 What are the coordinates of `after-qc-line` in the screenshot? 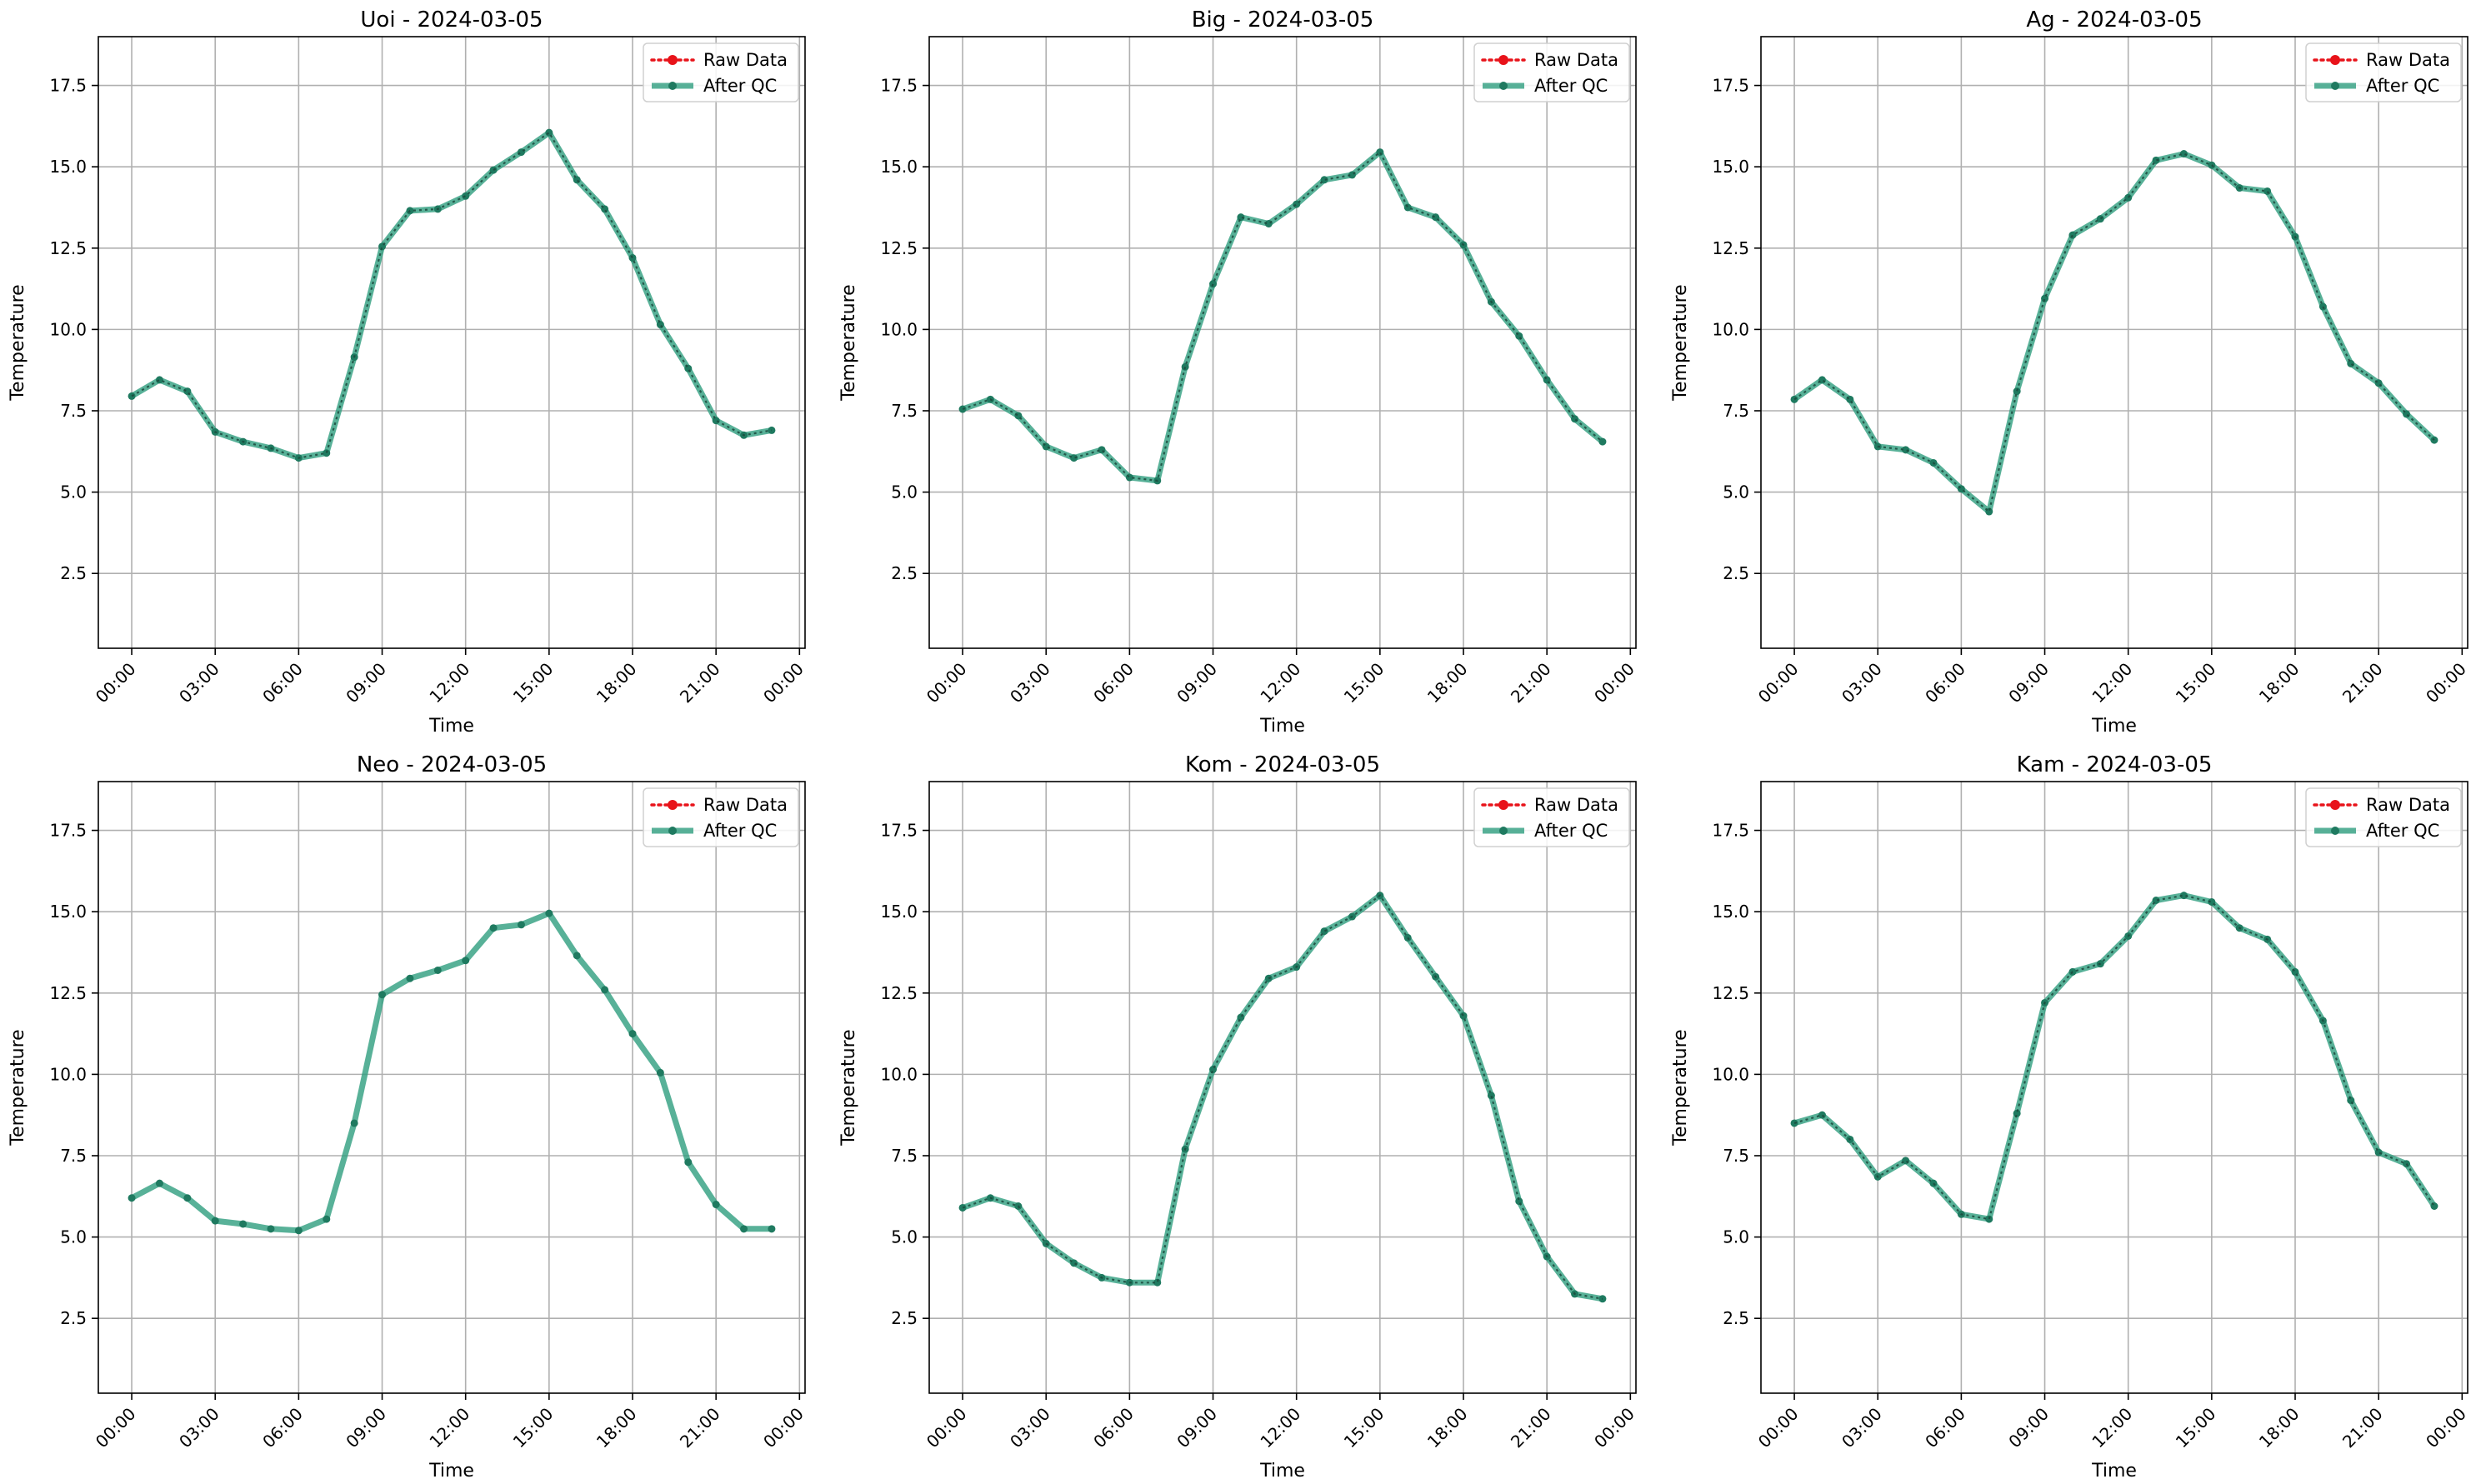 It's located at (452, 295).